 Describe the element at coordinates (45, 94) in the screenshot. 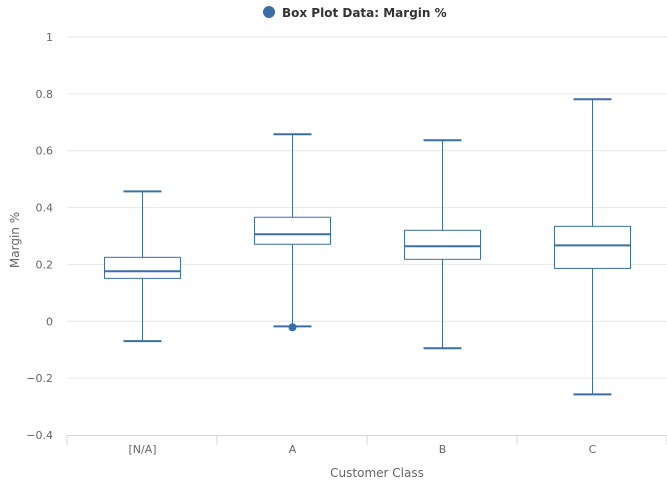

I see `y-tick-label: 0.8` at that location.